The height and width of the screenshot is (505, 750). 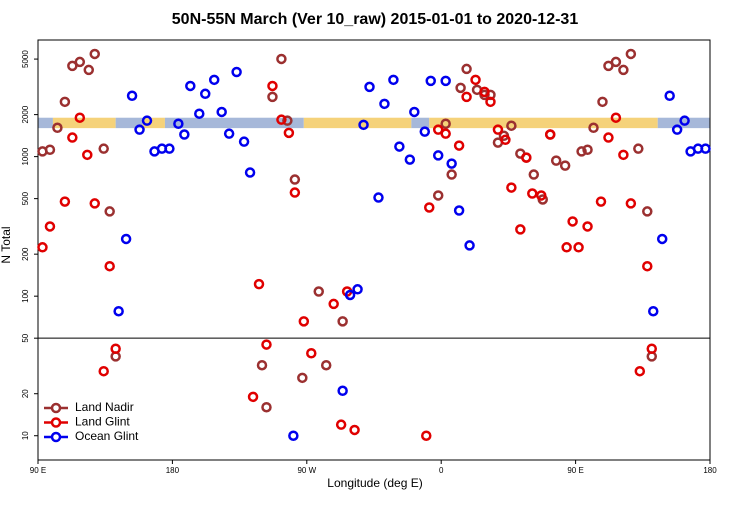 What do you see at coordinates (107, 436) in the screenshot?
I see `legend-label: Ocean Glint` at bounding box center [107, 436].